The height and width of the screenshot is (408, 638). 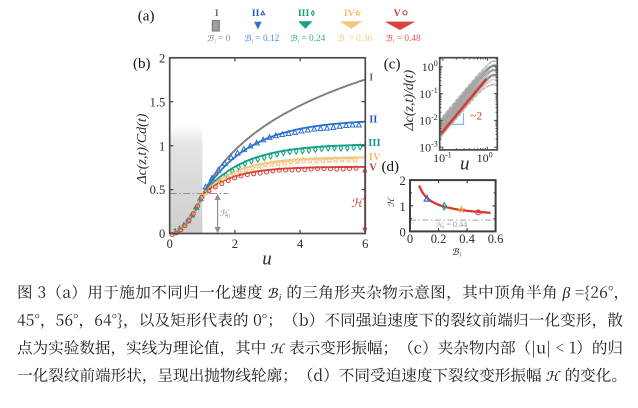 What do you see at coordinates (158, 102) in the screenshot?
I see `svg-text: 1.5` at bounding box center [158, 102].